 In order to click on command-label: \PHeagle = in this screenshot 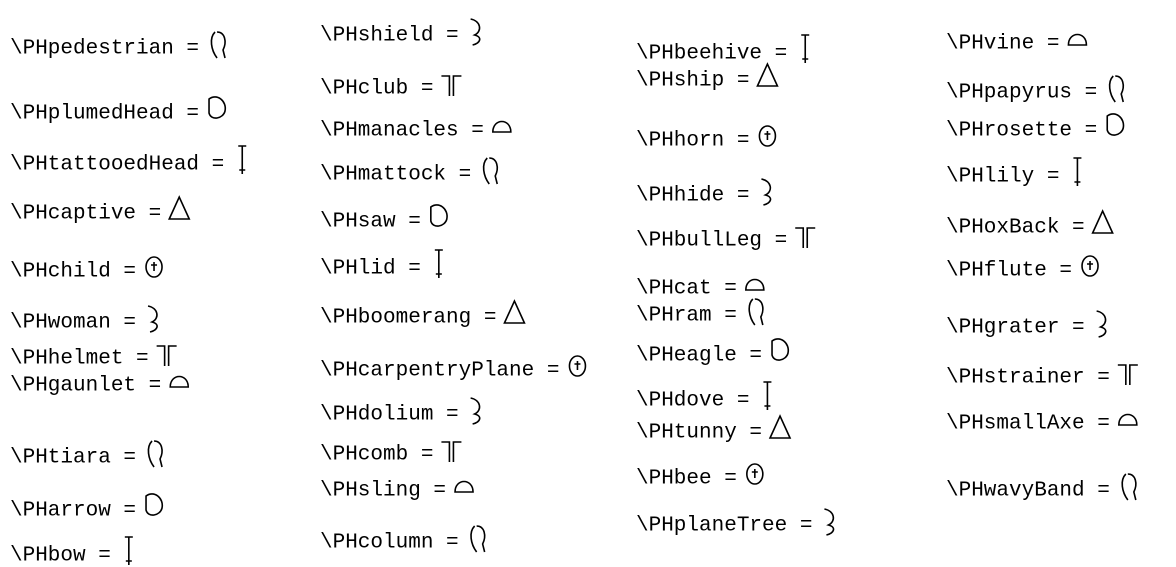, I will do `click(699, 356)`.